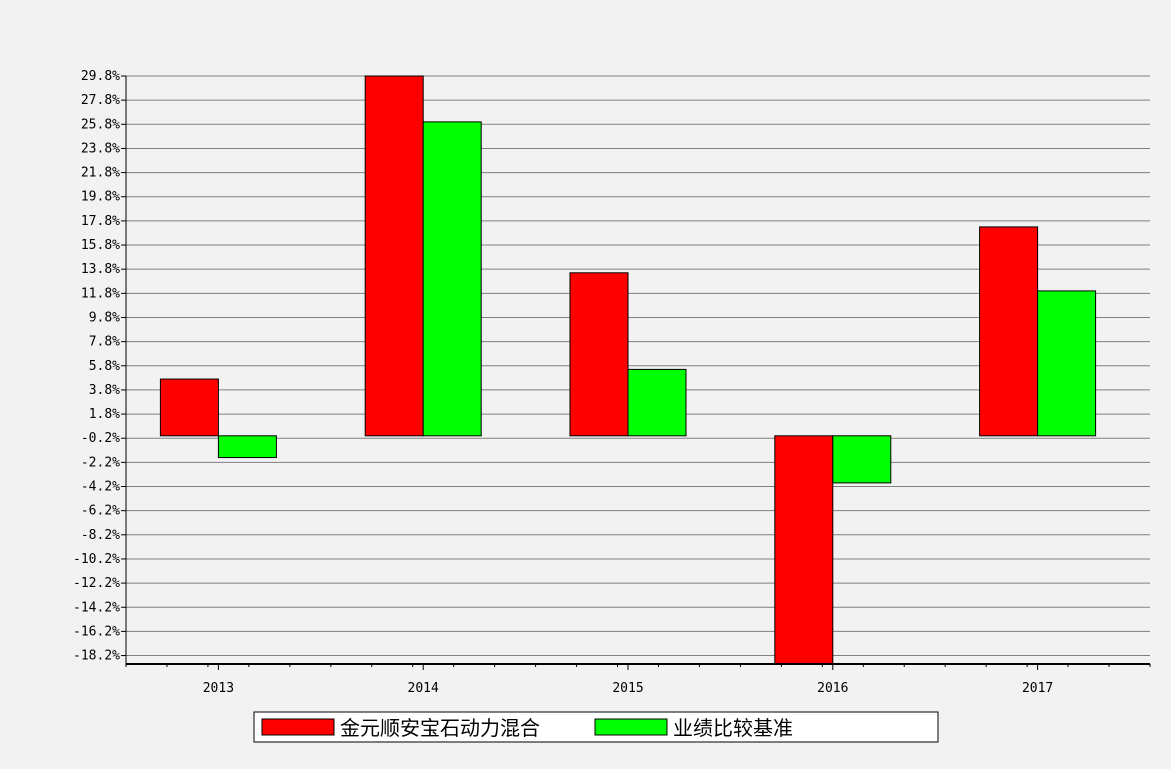 This screenshot has width=1171, height=769. What do you see at coordinates (100, 100) in the screenshot?
I see `y-tick-label: 27.8%` at bounding box center [100, 100].